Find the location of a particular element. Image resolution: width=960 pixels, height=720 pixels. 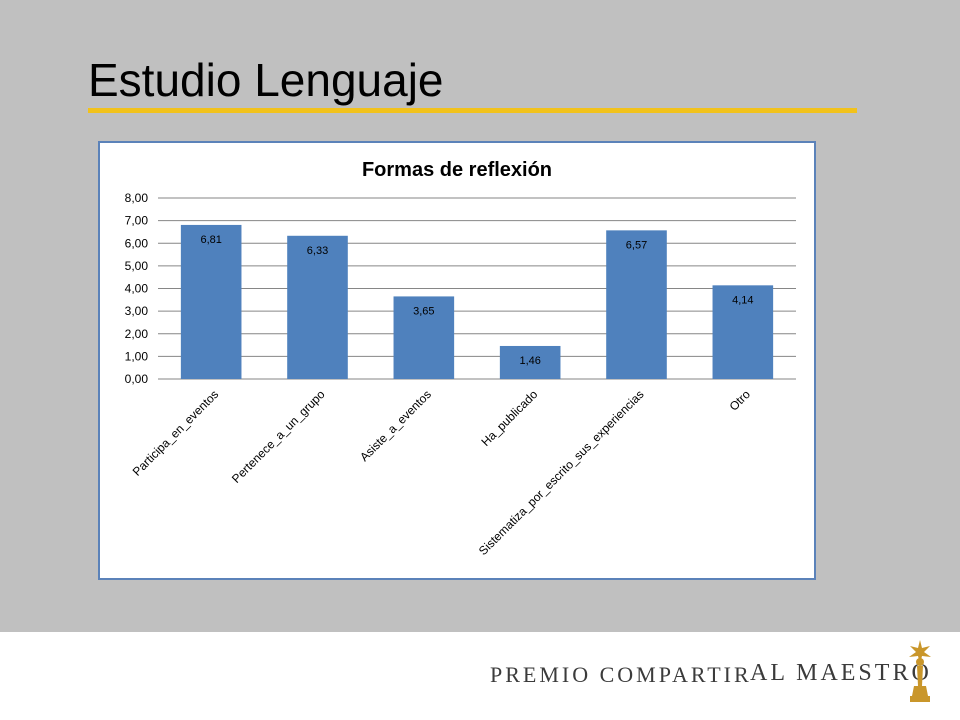

y-tick-label: 2,00 is located at coordinates (137, 334).